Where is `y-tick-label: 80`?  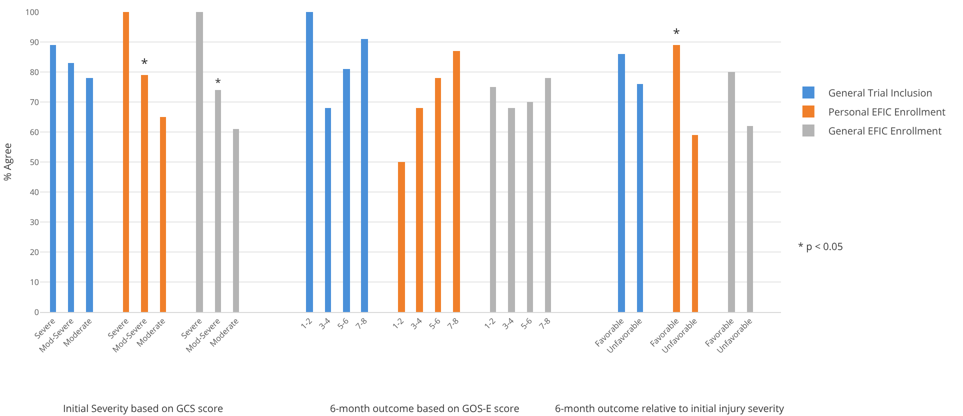 y-tick-label: 80 is located at coordinates (35, 72).